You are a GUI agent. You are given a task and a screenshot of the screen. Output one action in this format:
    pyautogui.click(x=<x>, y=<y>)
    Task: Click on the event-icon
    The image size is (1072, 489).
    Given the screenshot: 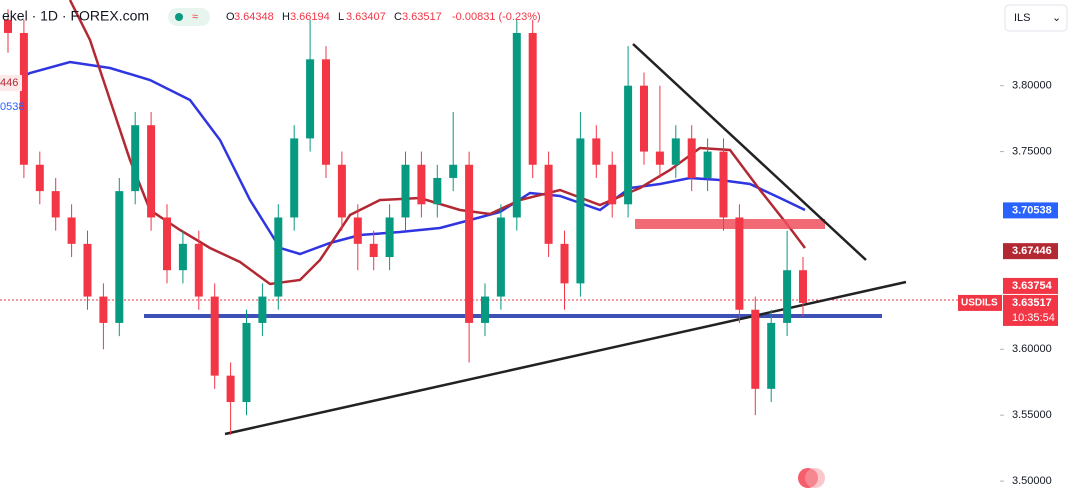 What is the action you would take?
    pyautogui.click(x=815, y=478)
    